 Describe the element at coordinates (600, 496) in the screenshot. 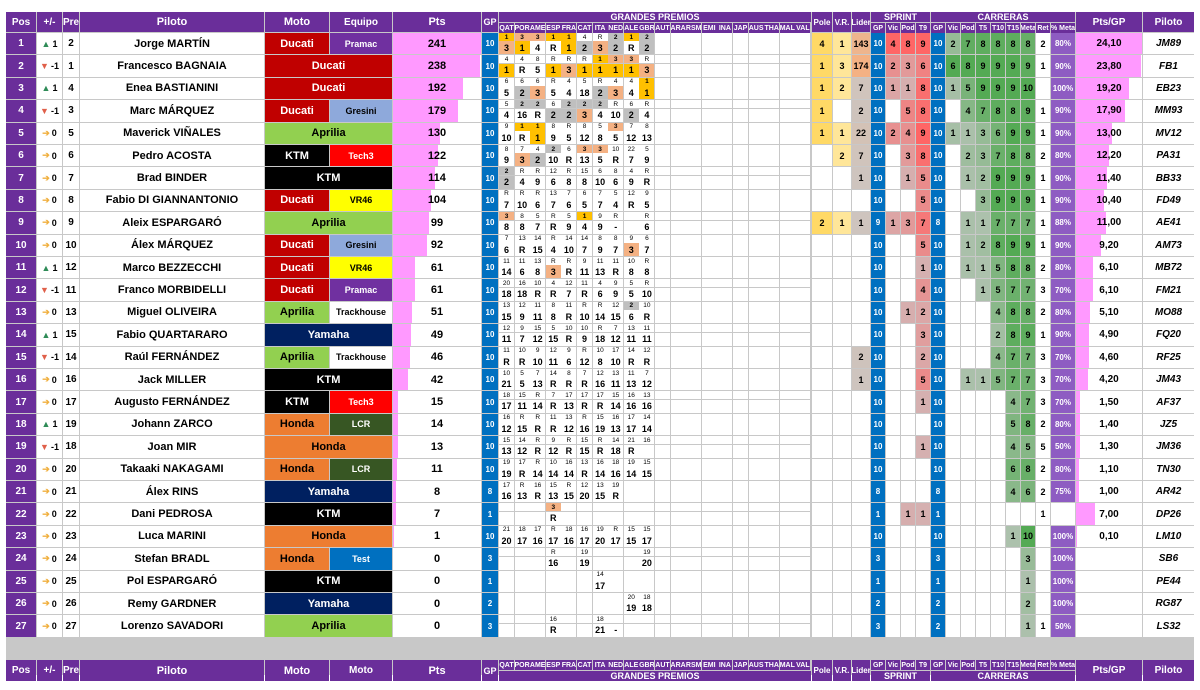

I see `race-result-ita: 15` at that location.